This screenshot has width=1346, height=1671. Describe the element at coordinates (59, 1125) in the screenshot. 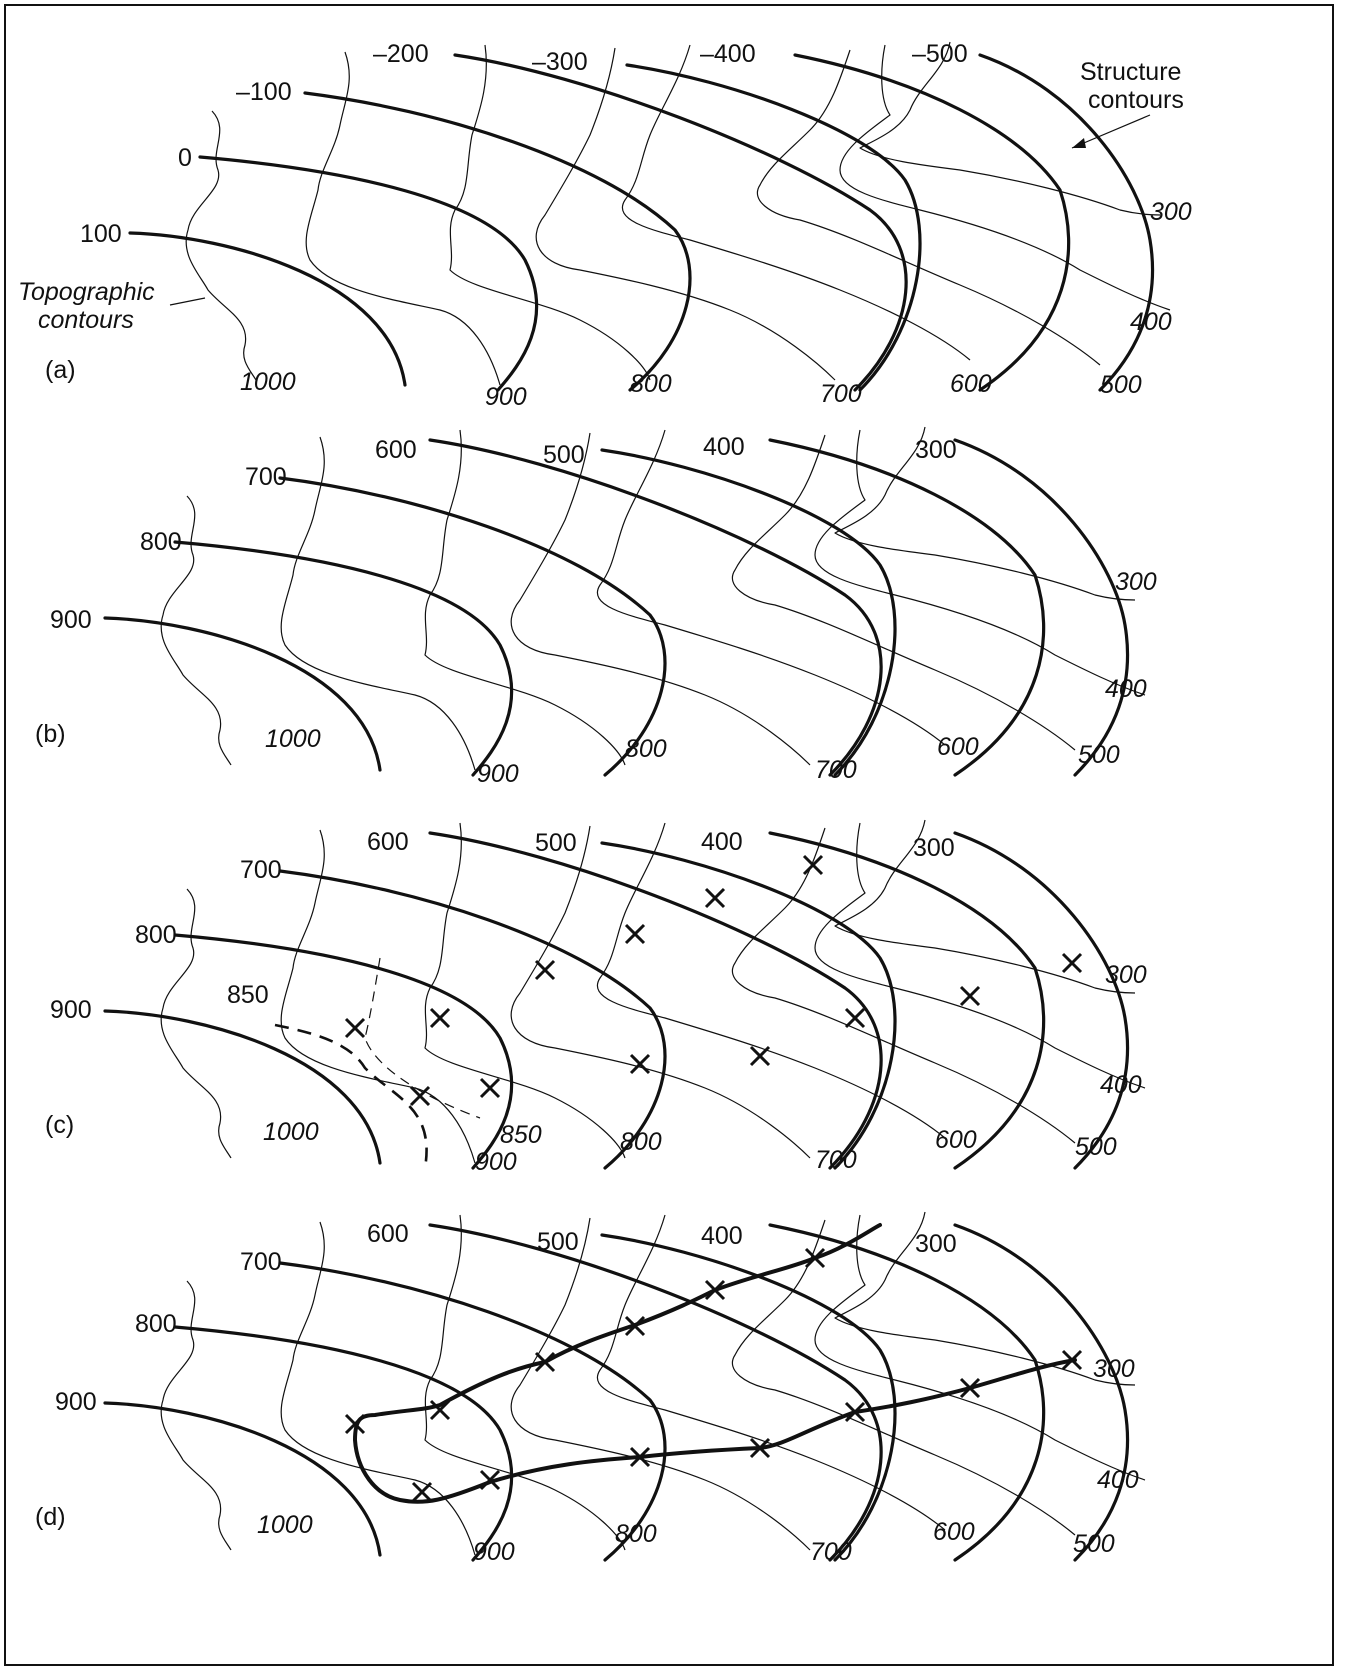

I see `panel-label: (c)` at that location.